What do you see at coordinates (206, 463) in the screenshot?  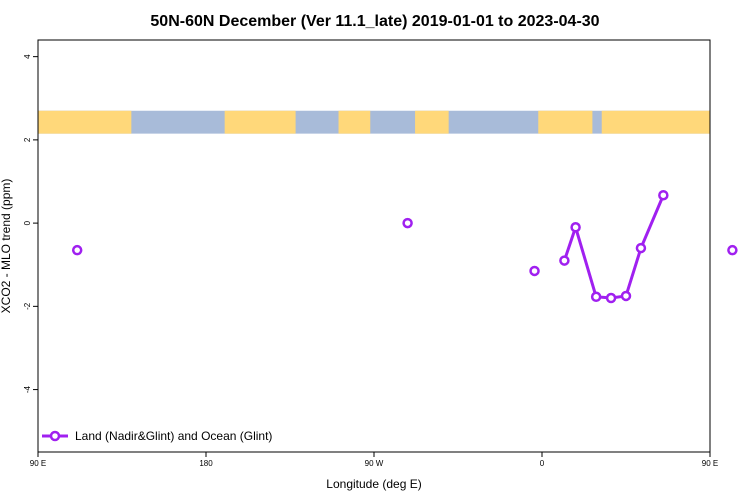 I see `x-tick-label: 180` at bounding box center [206, 463].